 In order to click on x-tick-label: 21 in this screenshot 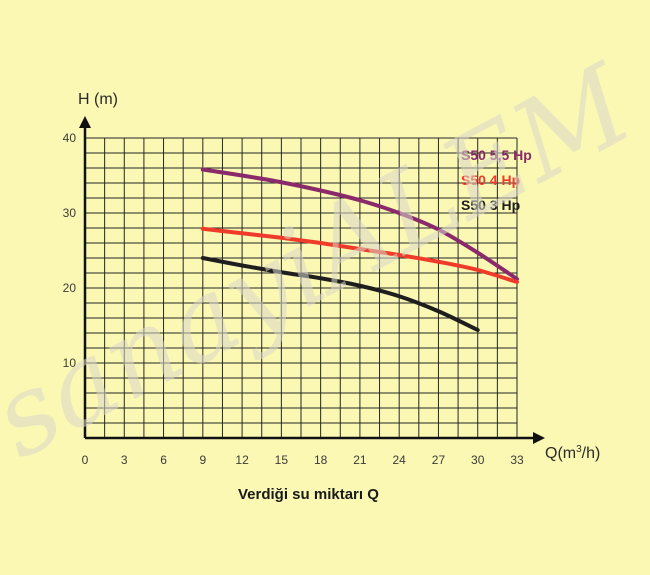, I will do `click(360, 460)`.